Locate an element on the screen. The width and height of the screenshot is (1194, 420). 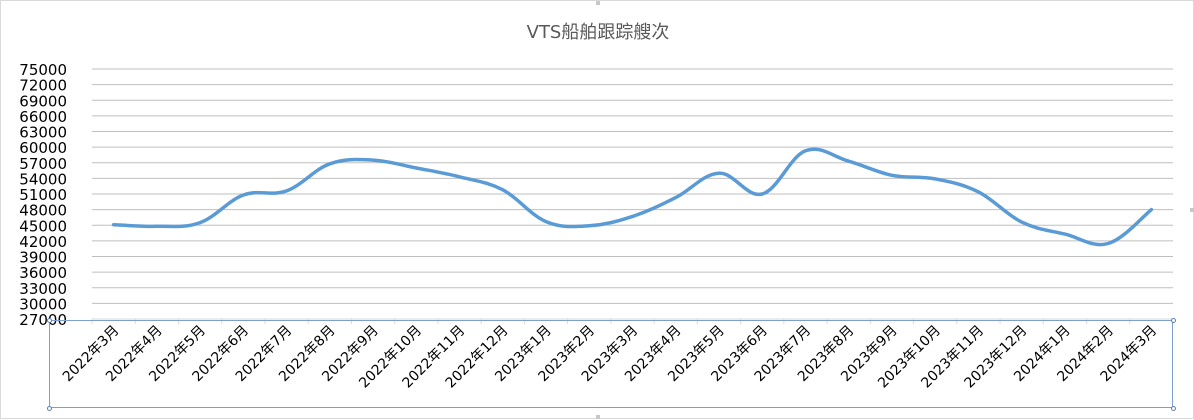
y-tick-label: 42000 is located at coordinates (43, 242).